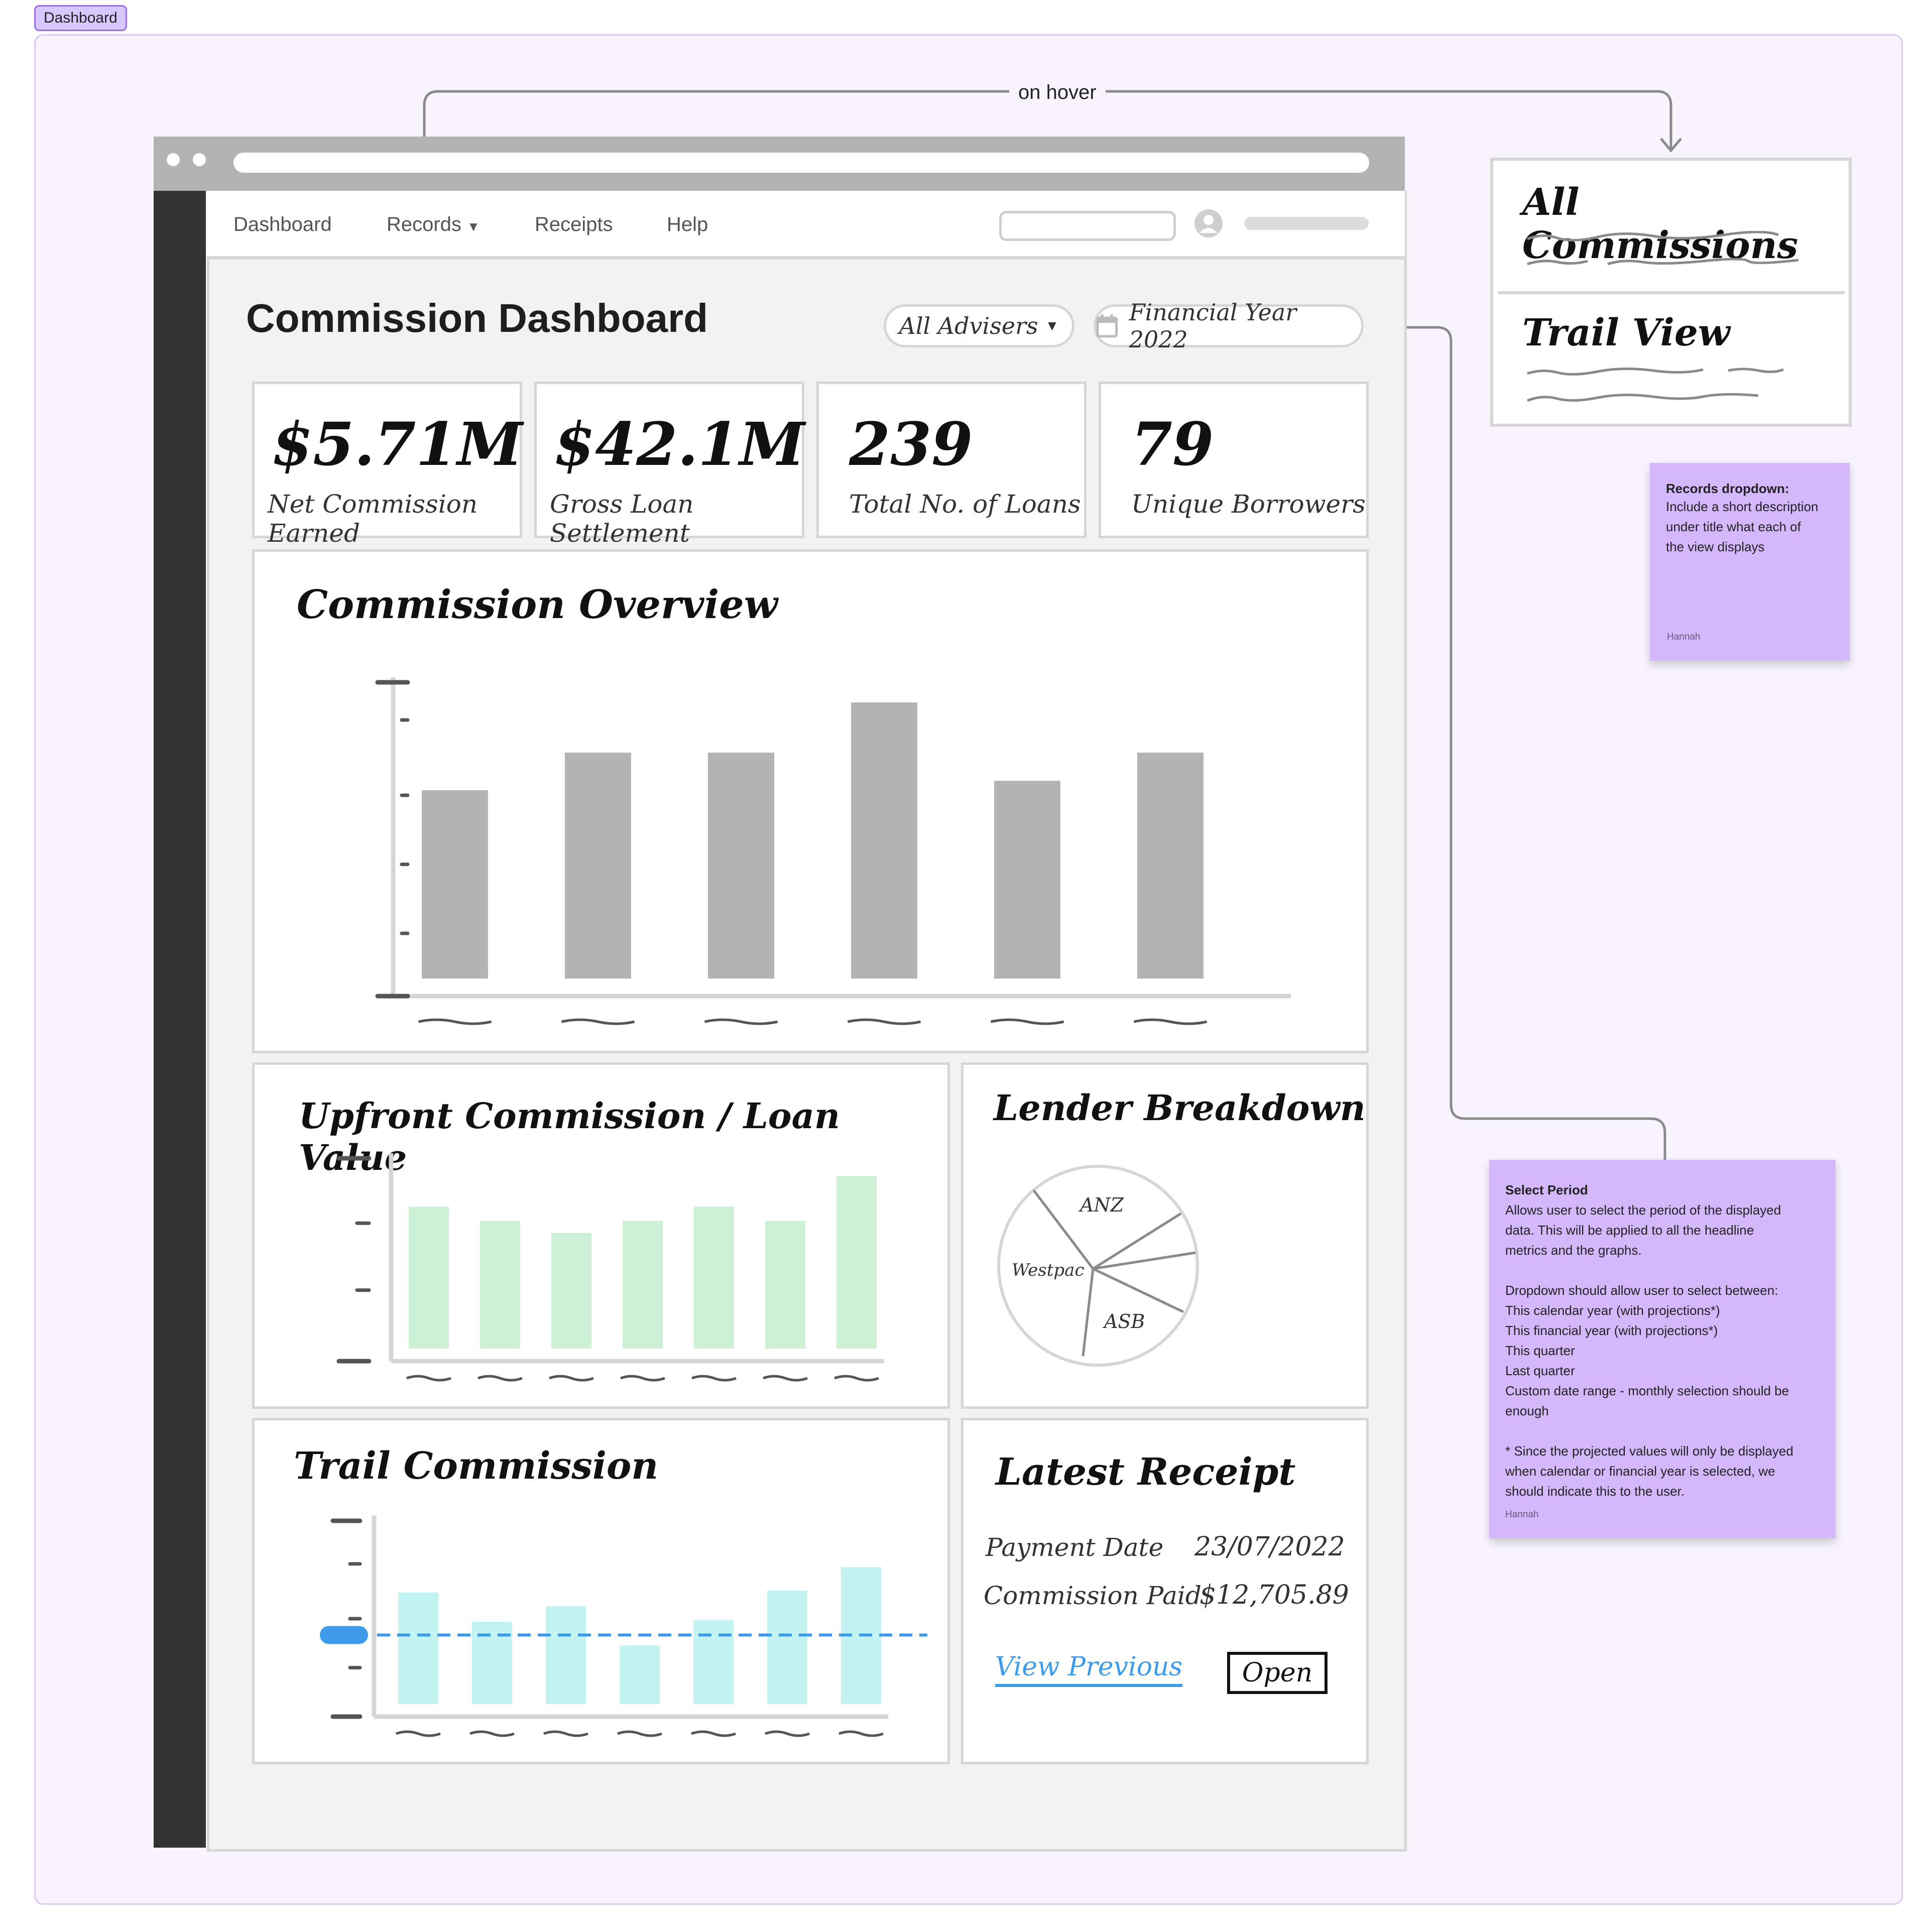 This screenshot has width=1928, height=1932. I want to click on commission-paid-value: $12,705.89, so click(1274, 1595).